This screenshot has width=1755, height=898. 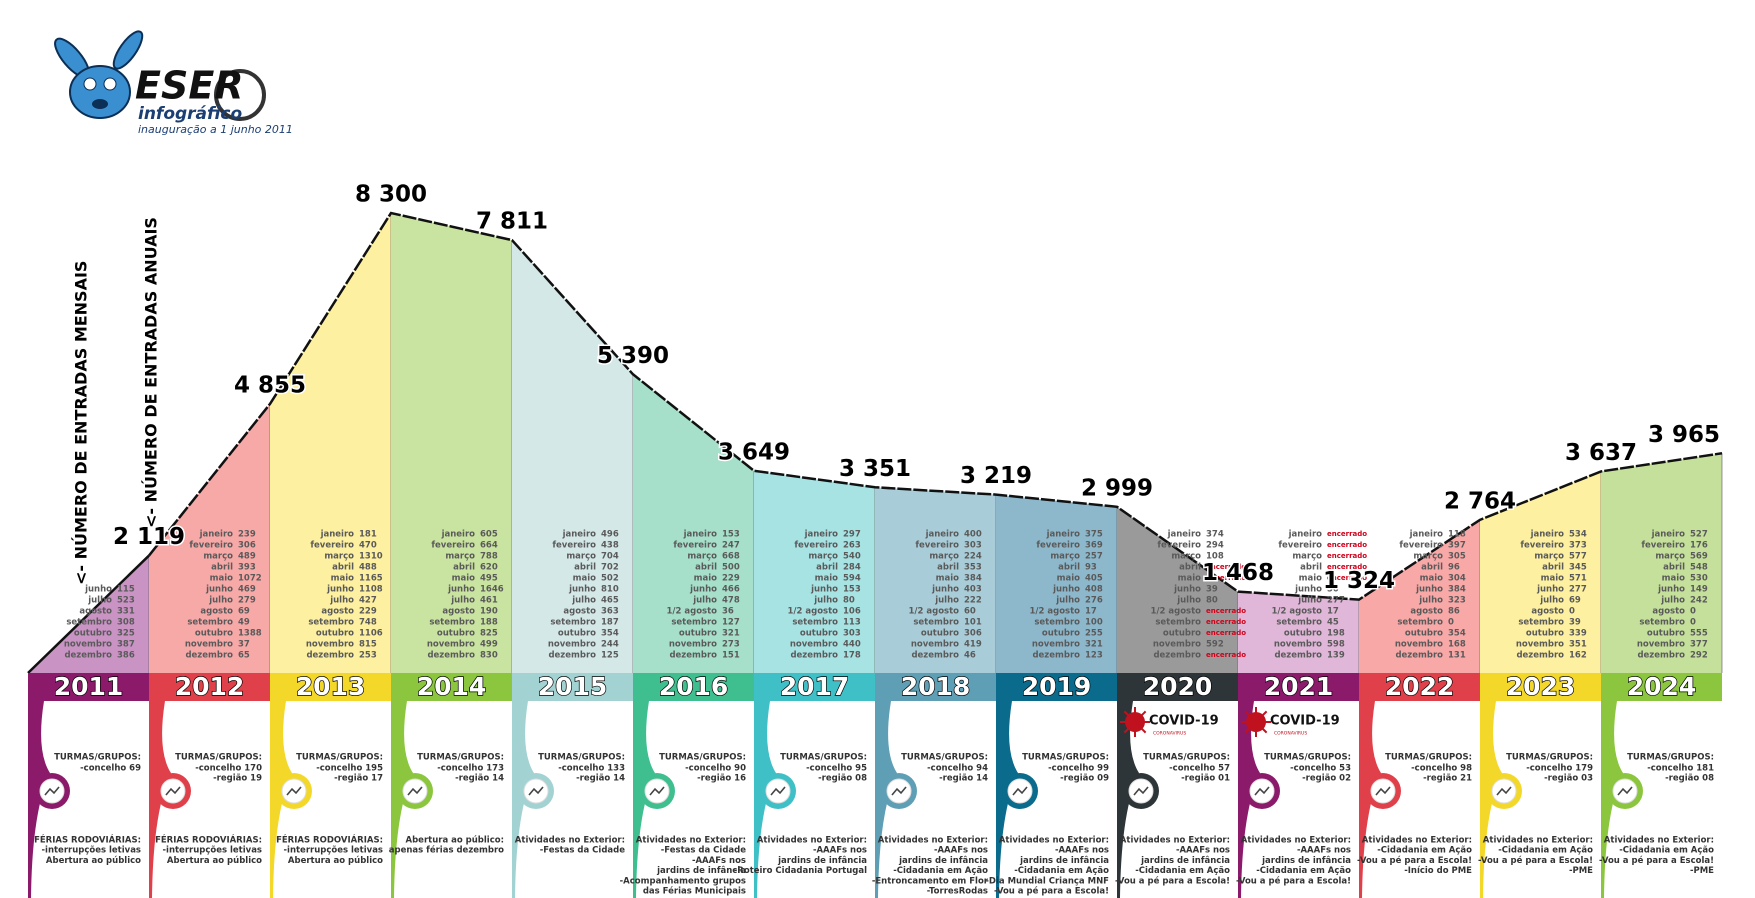 What do you see at coordinates (812, 841) in the screenshot?
I see `activity-item: Atividades no Exterior:` at bounding box center [812, 841].